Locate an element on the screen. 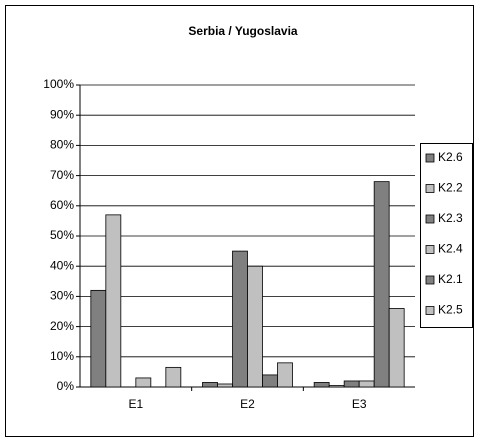  legend-label: K2.3 is located at coordinates (450, 218).